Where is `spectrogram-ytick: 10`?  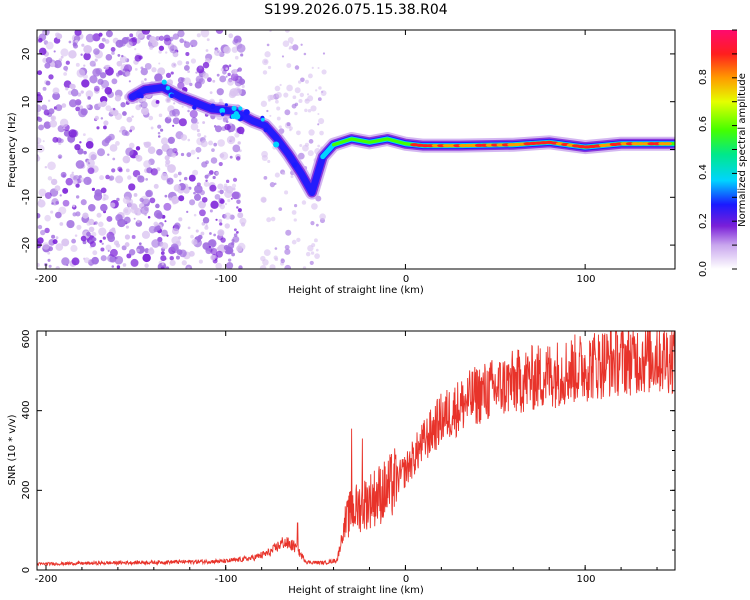
spectrogram-ytick: 10 is located at coordinates (26, 102).